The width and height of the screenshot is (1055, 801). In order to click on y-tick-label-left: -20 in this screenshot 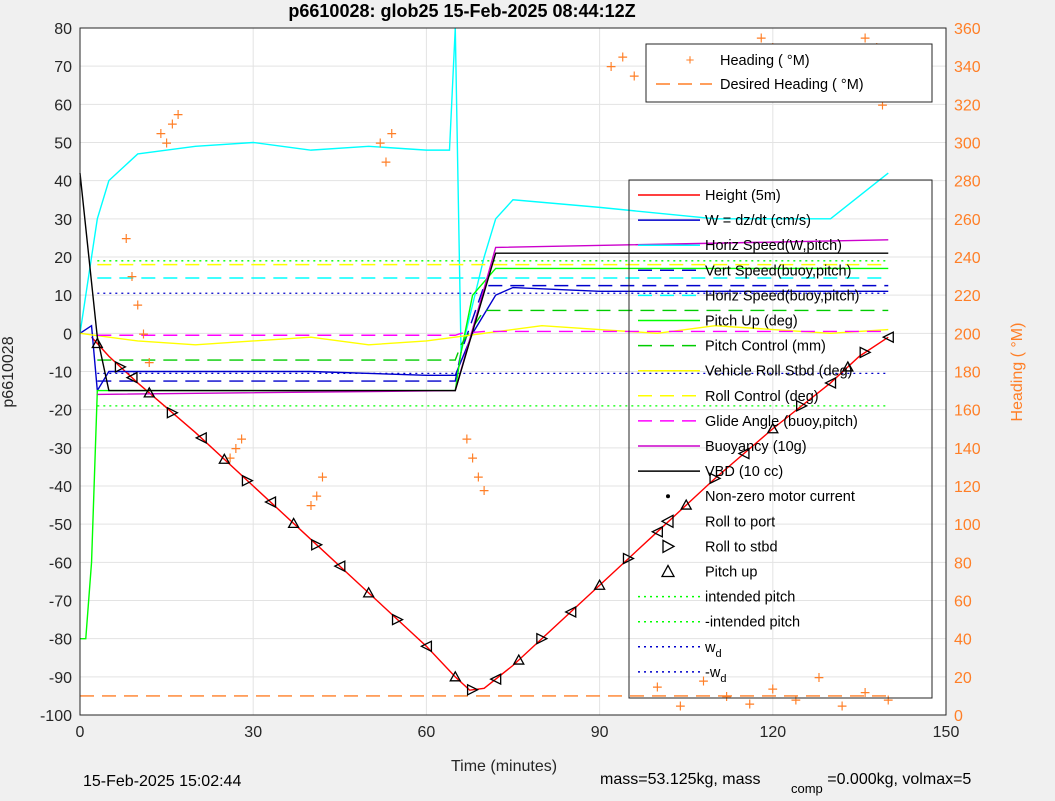, I will do `click(60, 411)`.